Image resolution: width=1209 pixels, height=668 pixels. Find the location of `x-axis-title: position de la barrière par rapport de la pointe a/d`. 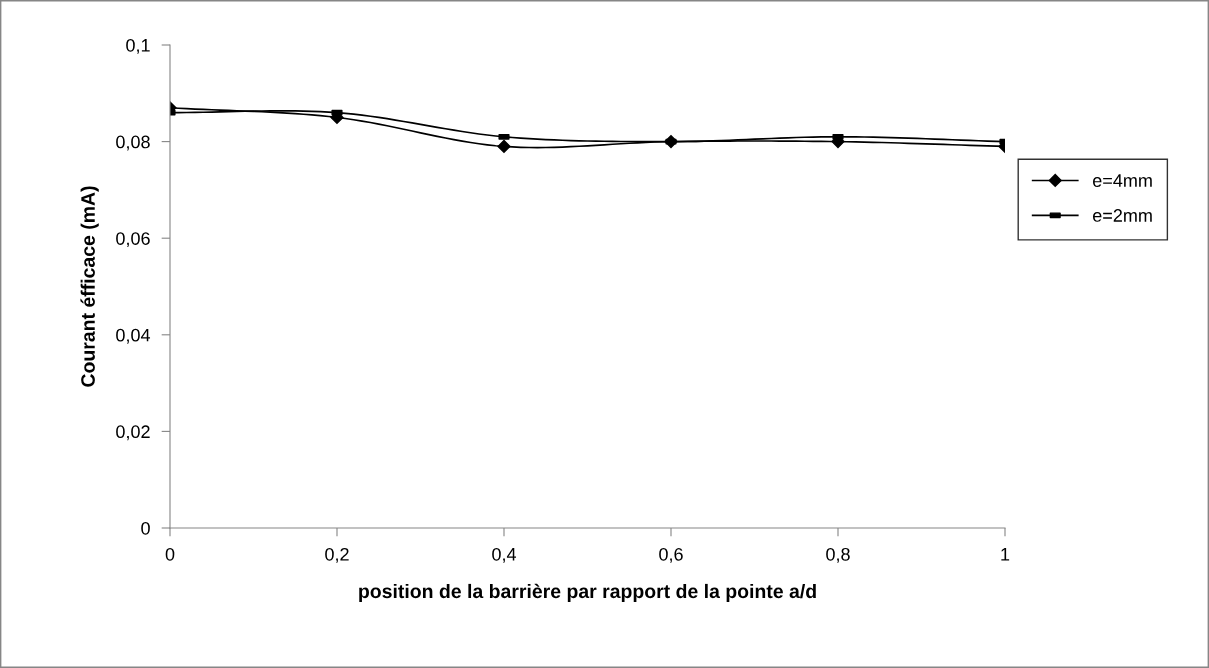

x-axis-title: position de la barrière par rapport de la pointe a/d is located at coordinates (587, 593).